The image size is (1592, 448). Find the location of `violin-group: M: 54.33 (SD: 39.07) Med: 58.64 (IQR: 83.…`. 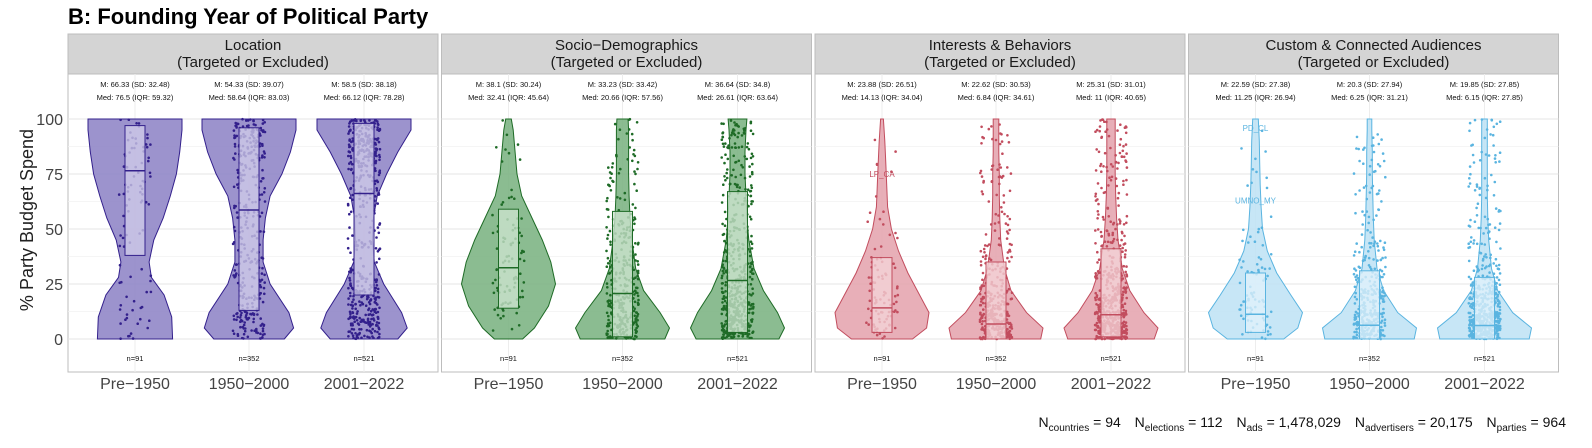

violin-group: M: 54.33 (SD: 39.07) Med: 58.64 (IQR: 83.… is located at coordinates (249, 221).